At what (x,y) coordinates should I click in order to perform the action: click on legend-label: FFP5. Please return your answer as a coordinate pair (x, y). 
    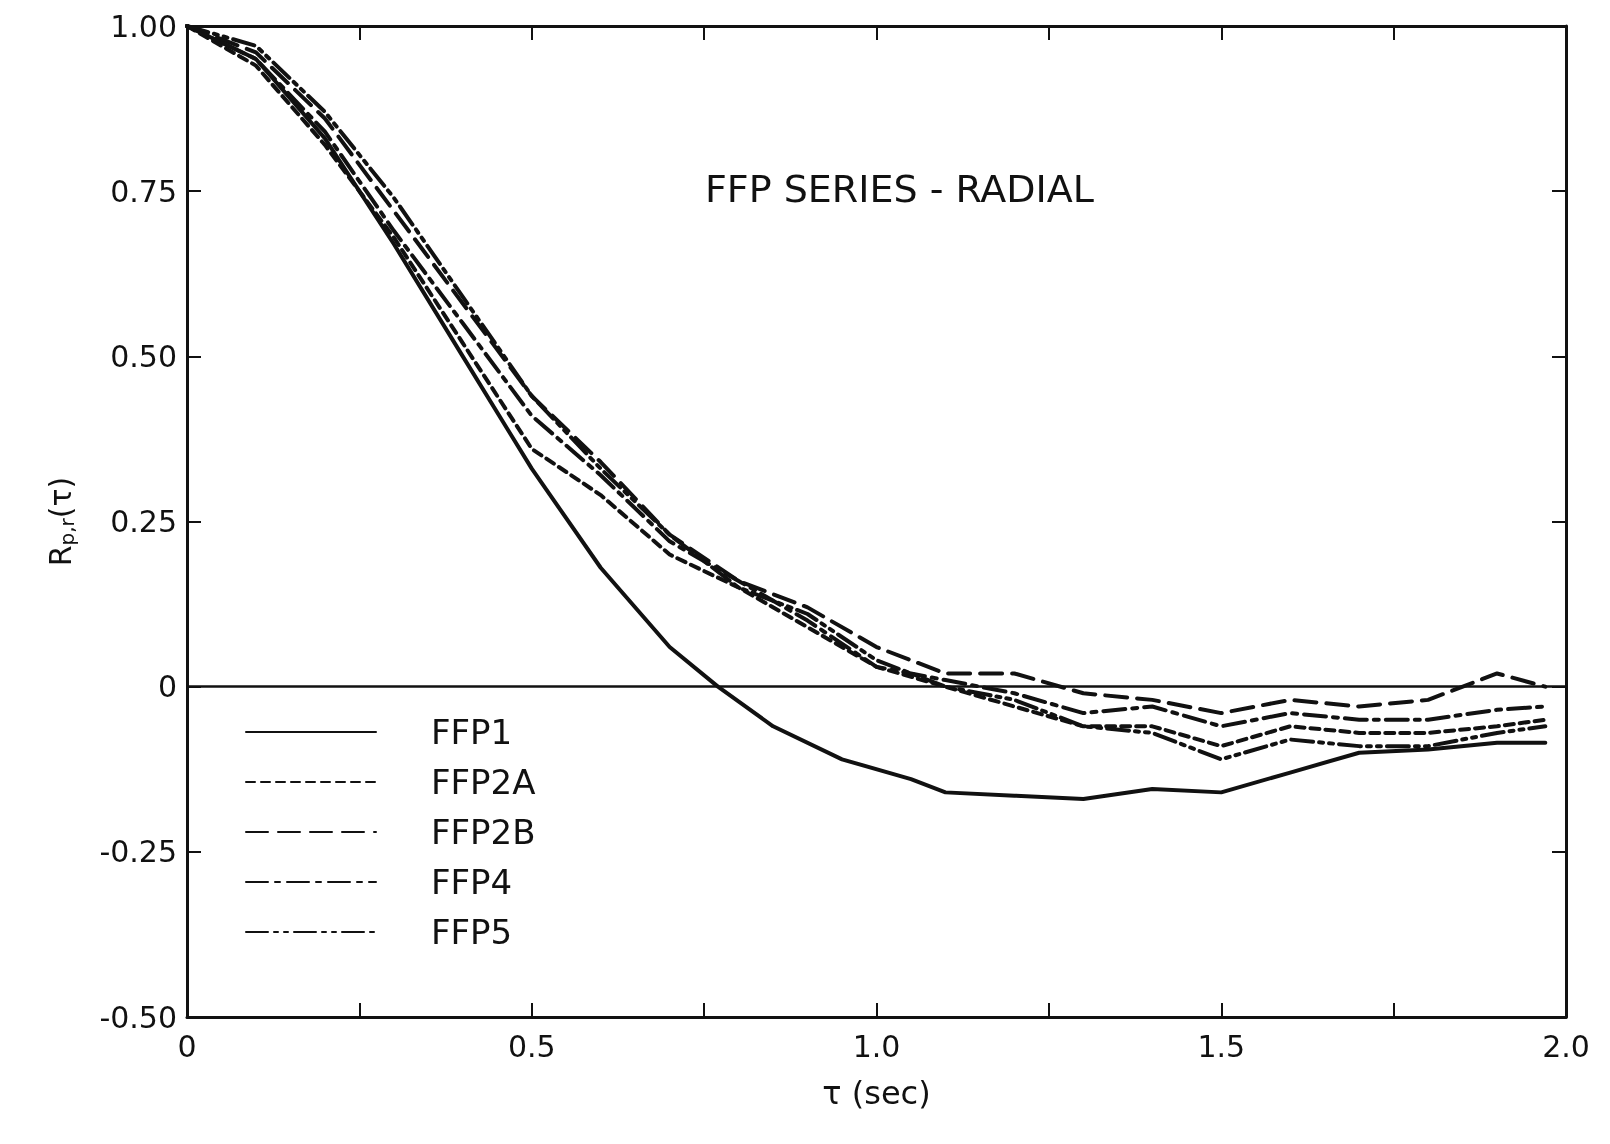
    Looking at the image, I should click on (472, 932).